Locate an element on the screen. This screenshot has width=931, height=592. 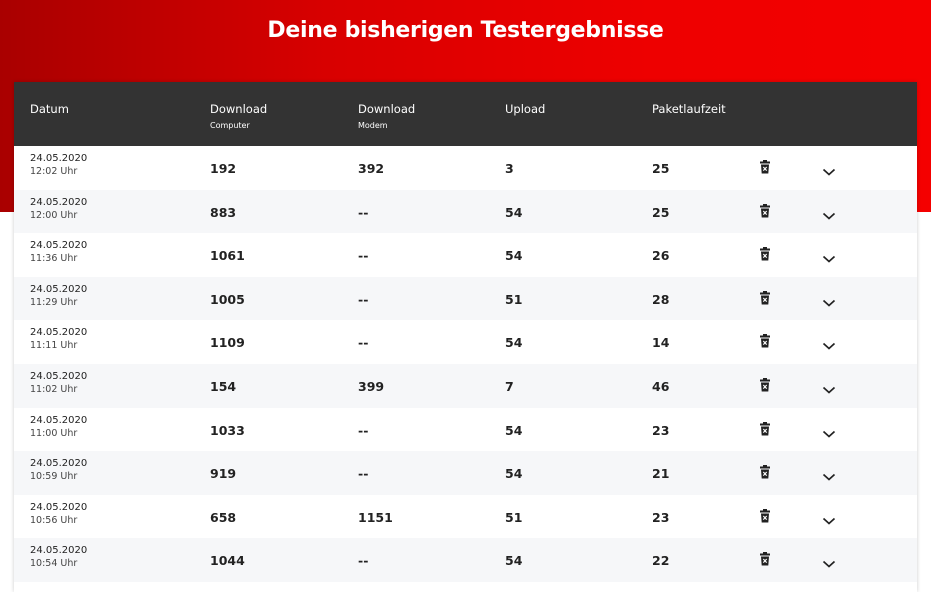
time: 10:56 Uhr is located at coordinates (54, 520).